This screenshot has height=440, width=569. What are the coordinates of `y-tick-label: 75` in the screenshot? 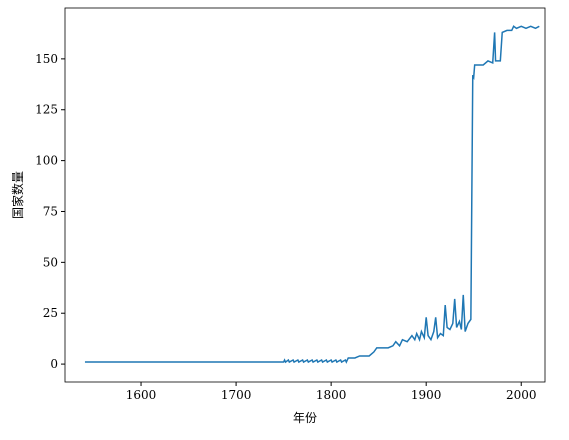 It's located at (50, 211).